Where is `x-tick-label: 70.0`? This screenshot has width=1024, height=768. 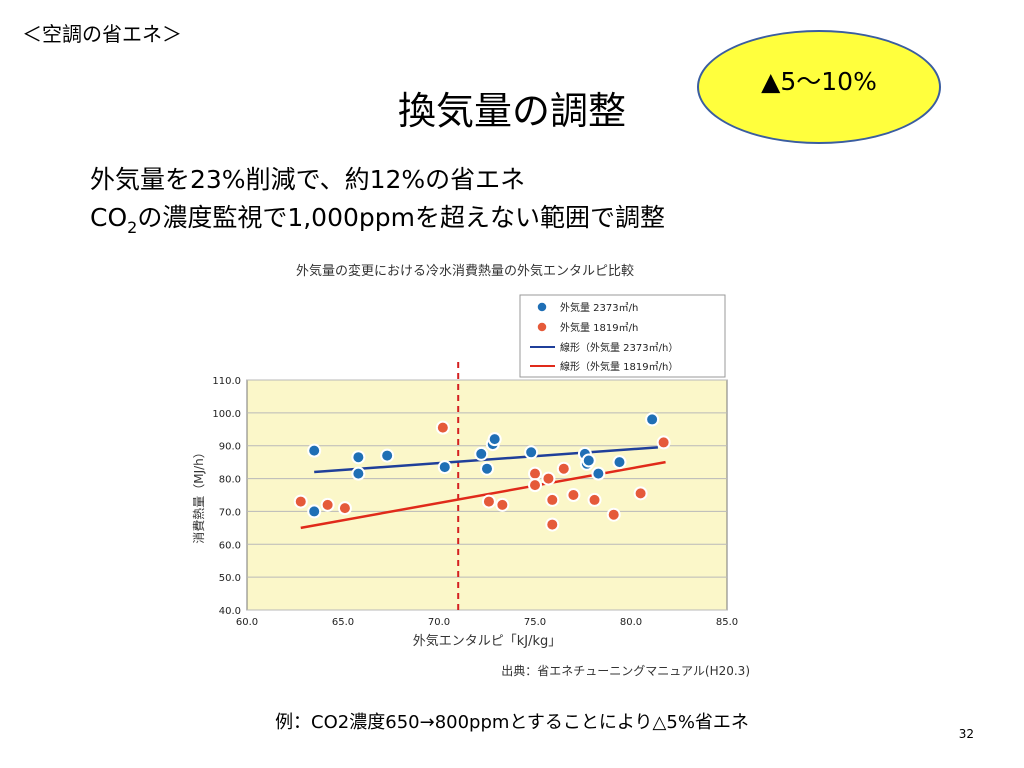
x-tick-label: 70.0 is located at coordinates (439, 622).